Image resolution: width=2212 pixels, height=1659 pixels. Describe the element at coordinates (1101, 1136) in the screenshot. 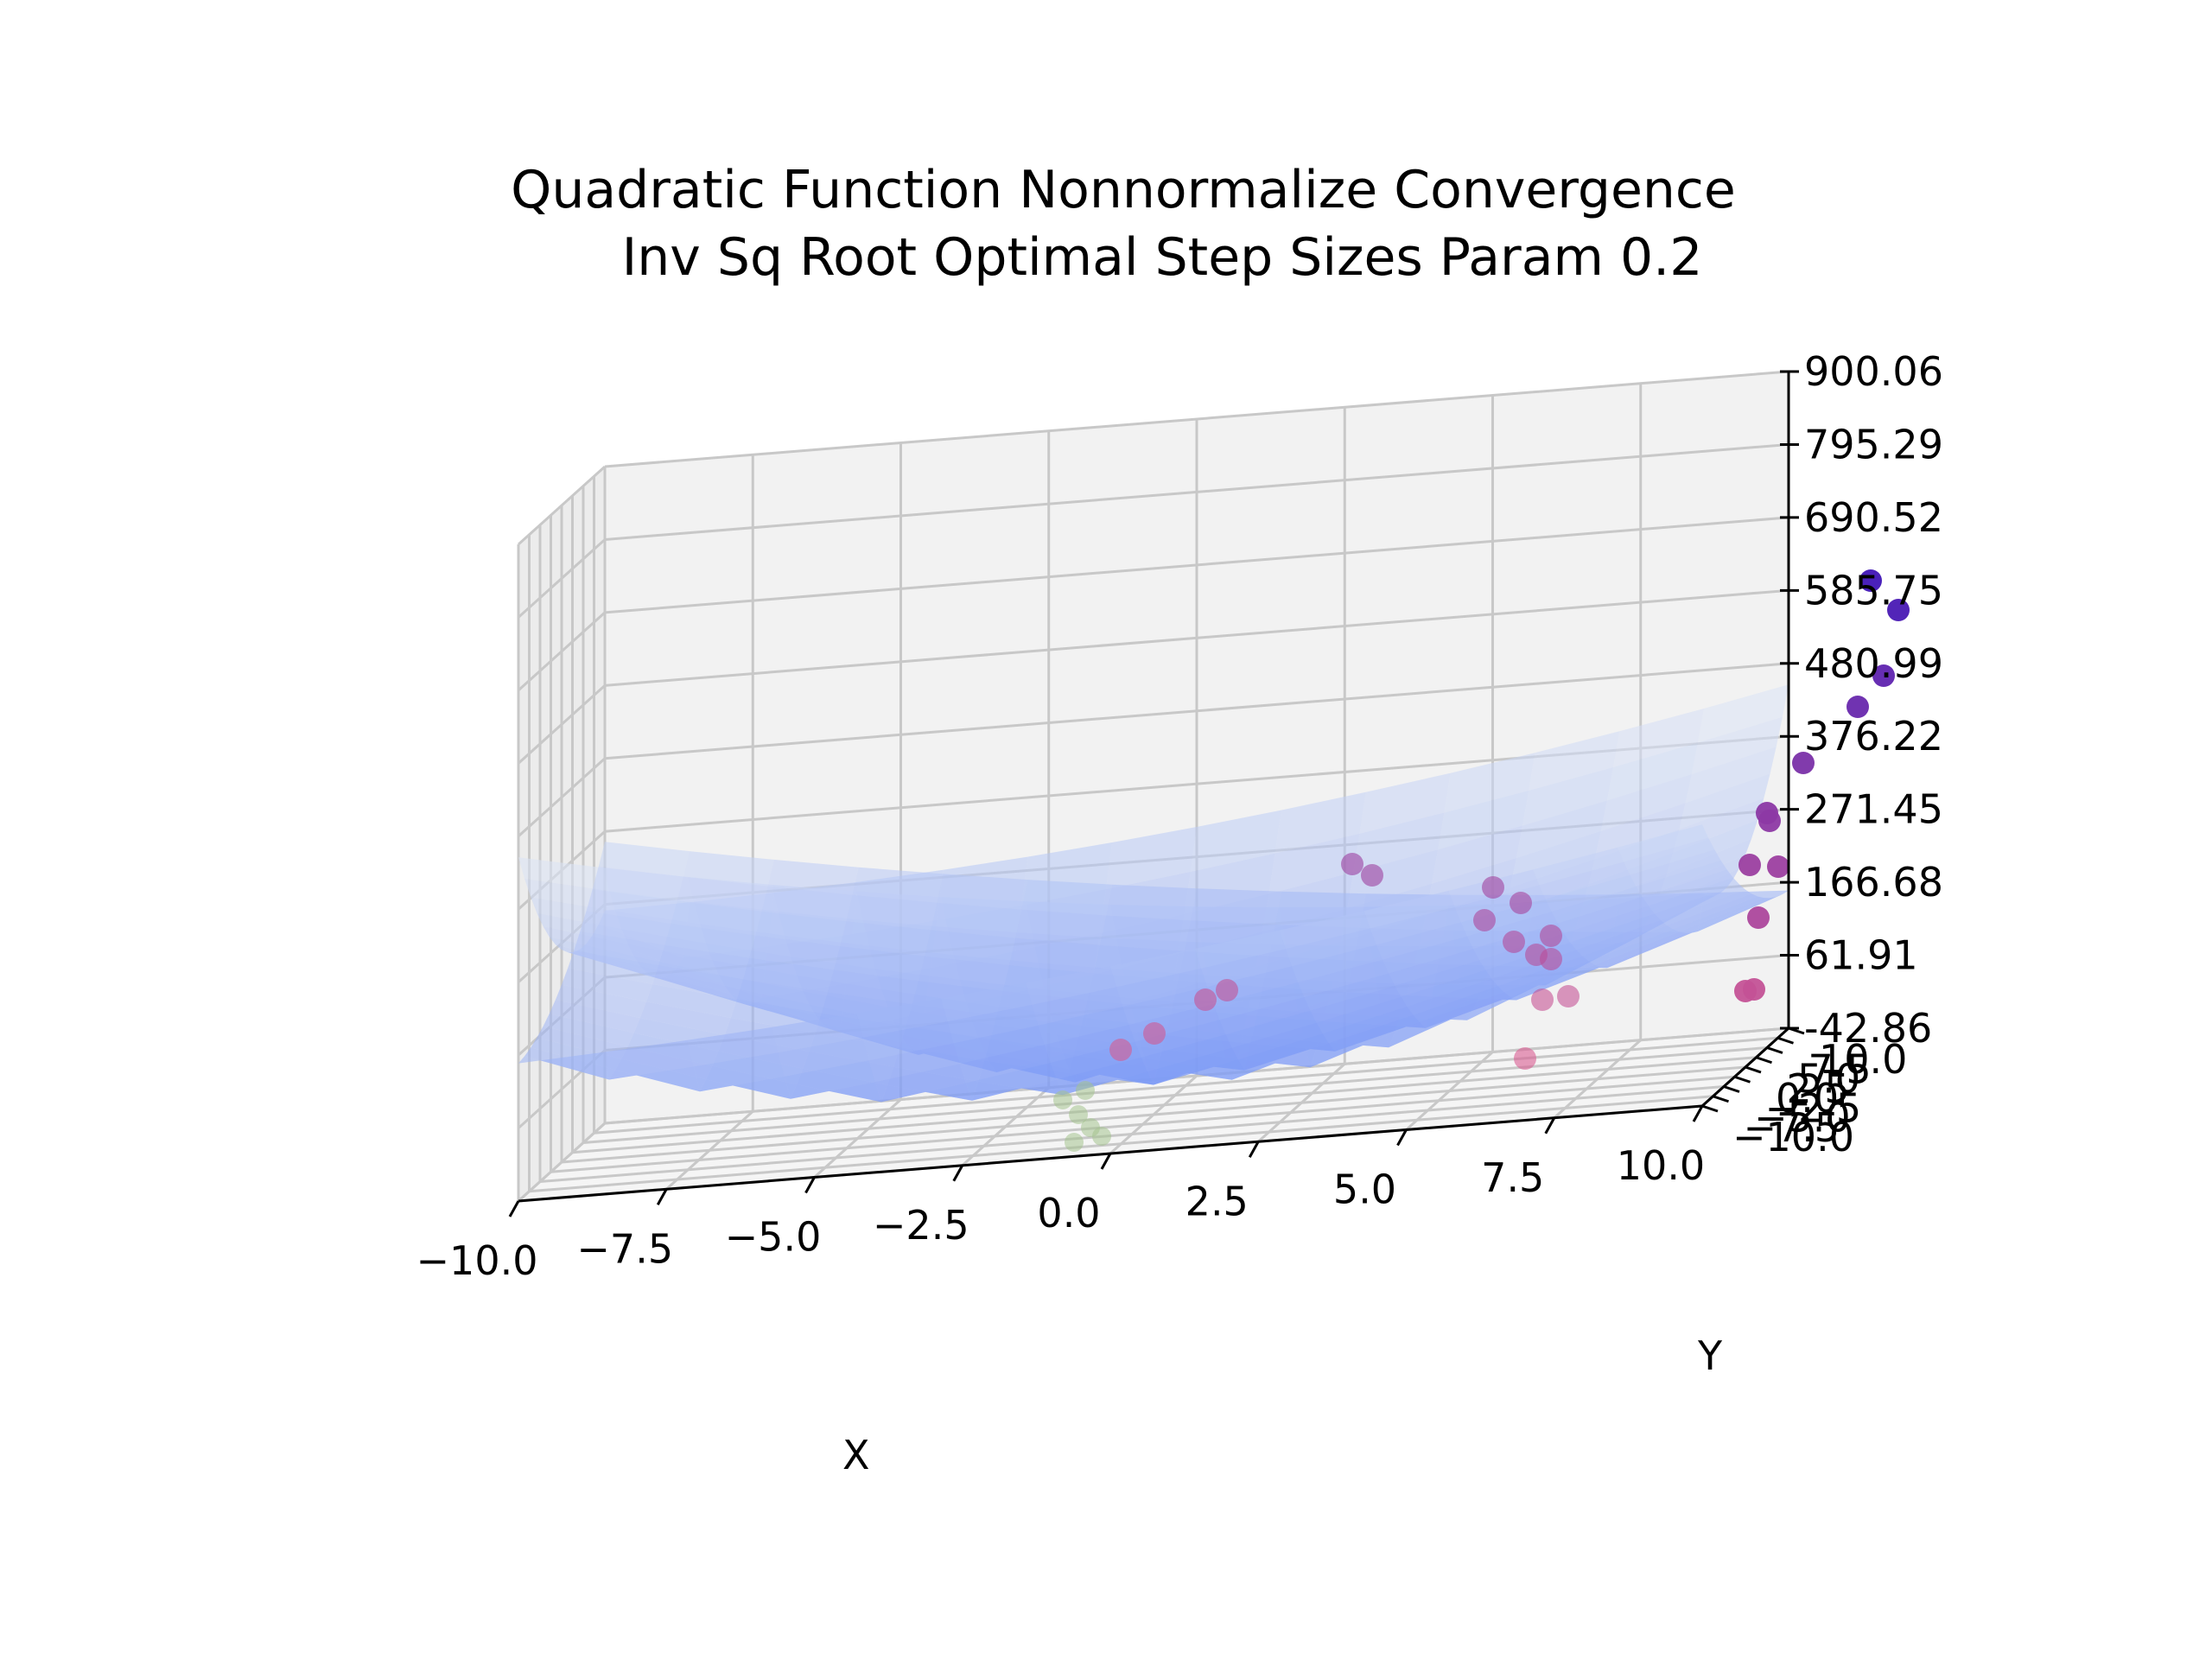

I see `path-point` at that location.